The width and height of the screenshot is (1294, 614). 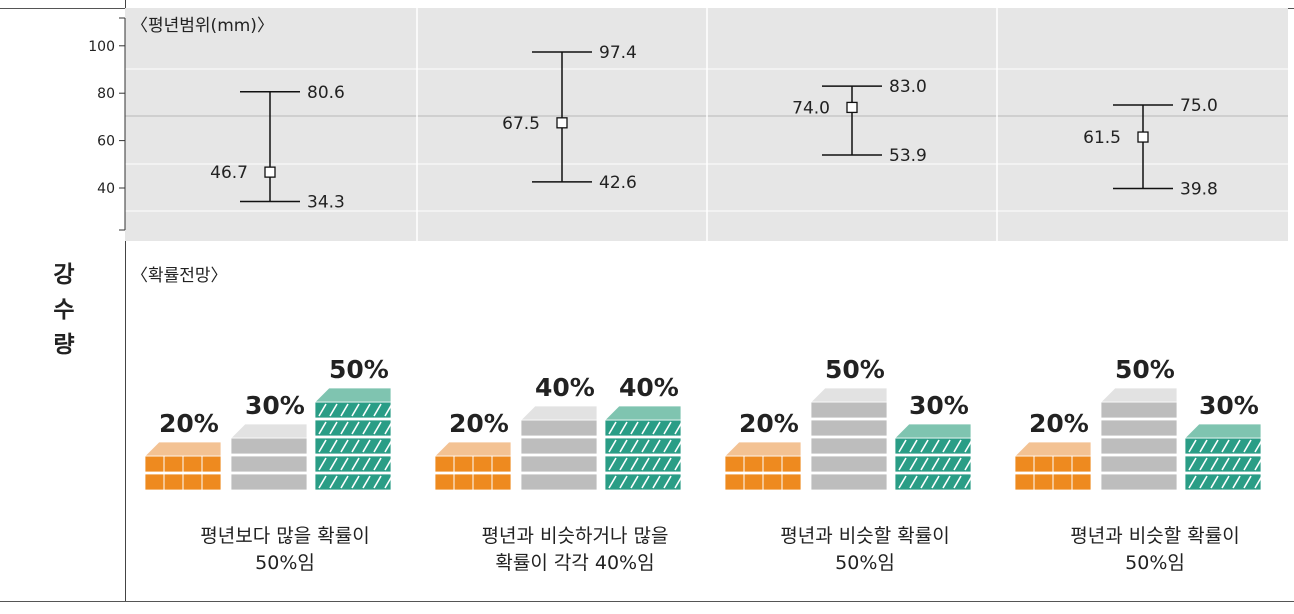 What do you see at coordinates (565, 387) in the screenshot?
I see `probability-percent-label: 40%` at bounding box center [565, 387].